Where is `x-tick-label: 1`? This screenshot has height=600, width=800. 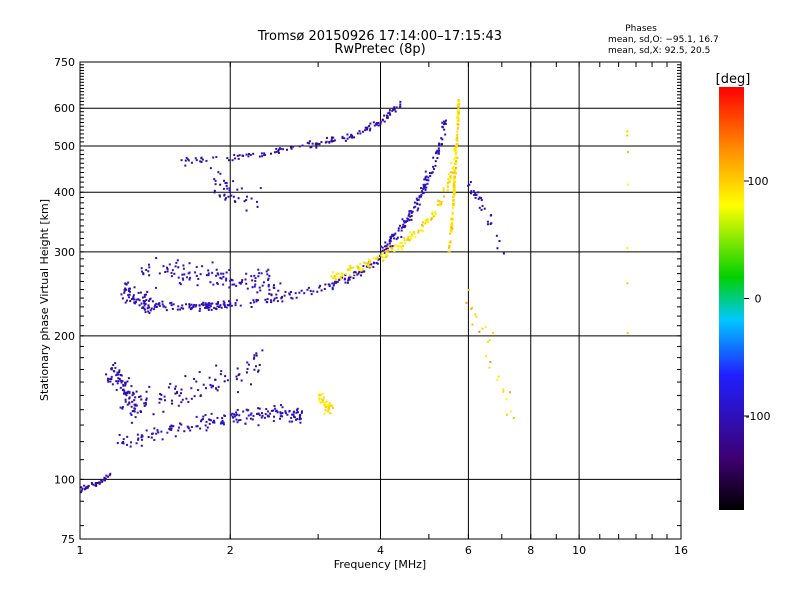
x-tick-label: 1 is located at coordinates (80, 550).